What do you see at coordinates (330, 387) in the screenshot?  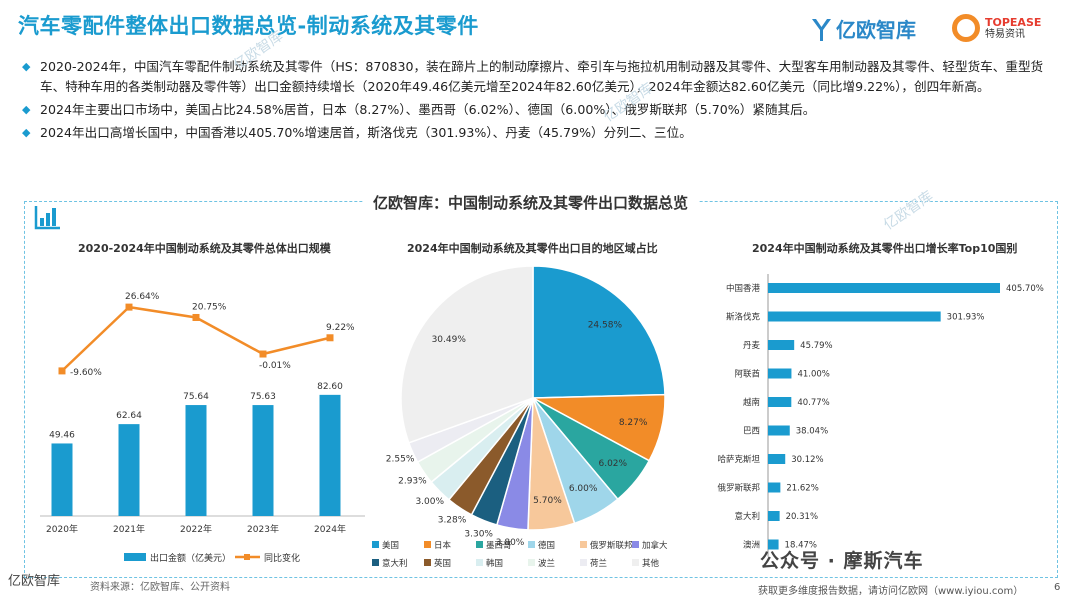 I see `chart1-bar-label: 82.60` at bounding box center [330, 387].